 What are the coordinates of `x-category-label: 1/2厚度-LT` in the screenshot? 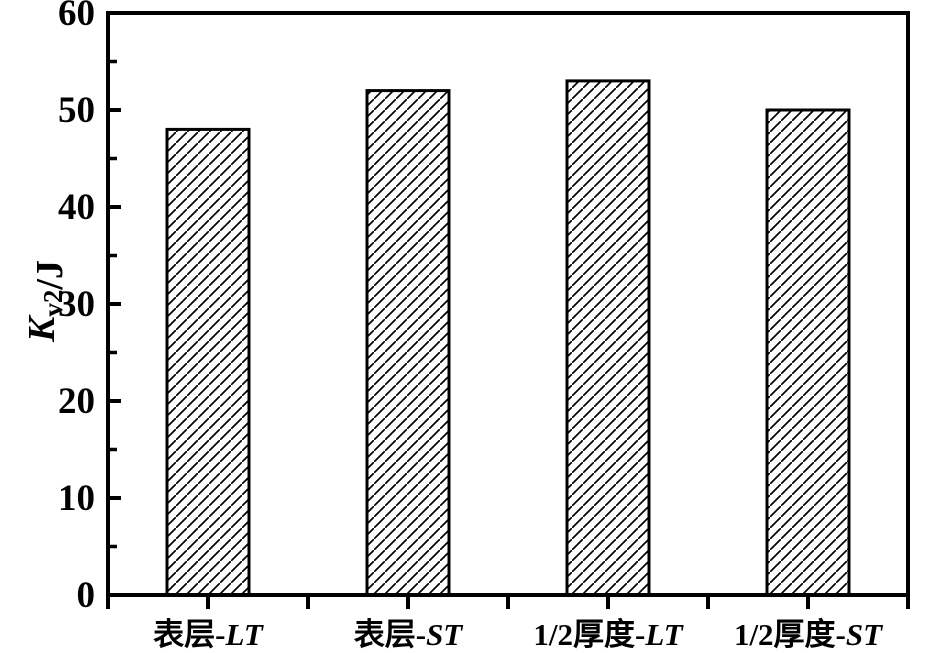 It's located at (608, 634).